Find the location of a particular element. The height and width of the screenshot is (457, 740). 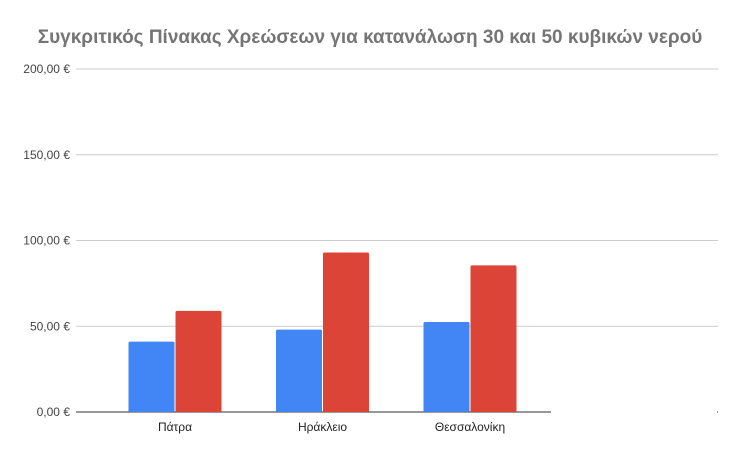

y-axis-ticks: 0,00 € 50,00 € 100,00 € 150,00 € 200,00 € is located at coordinates (46, 240).